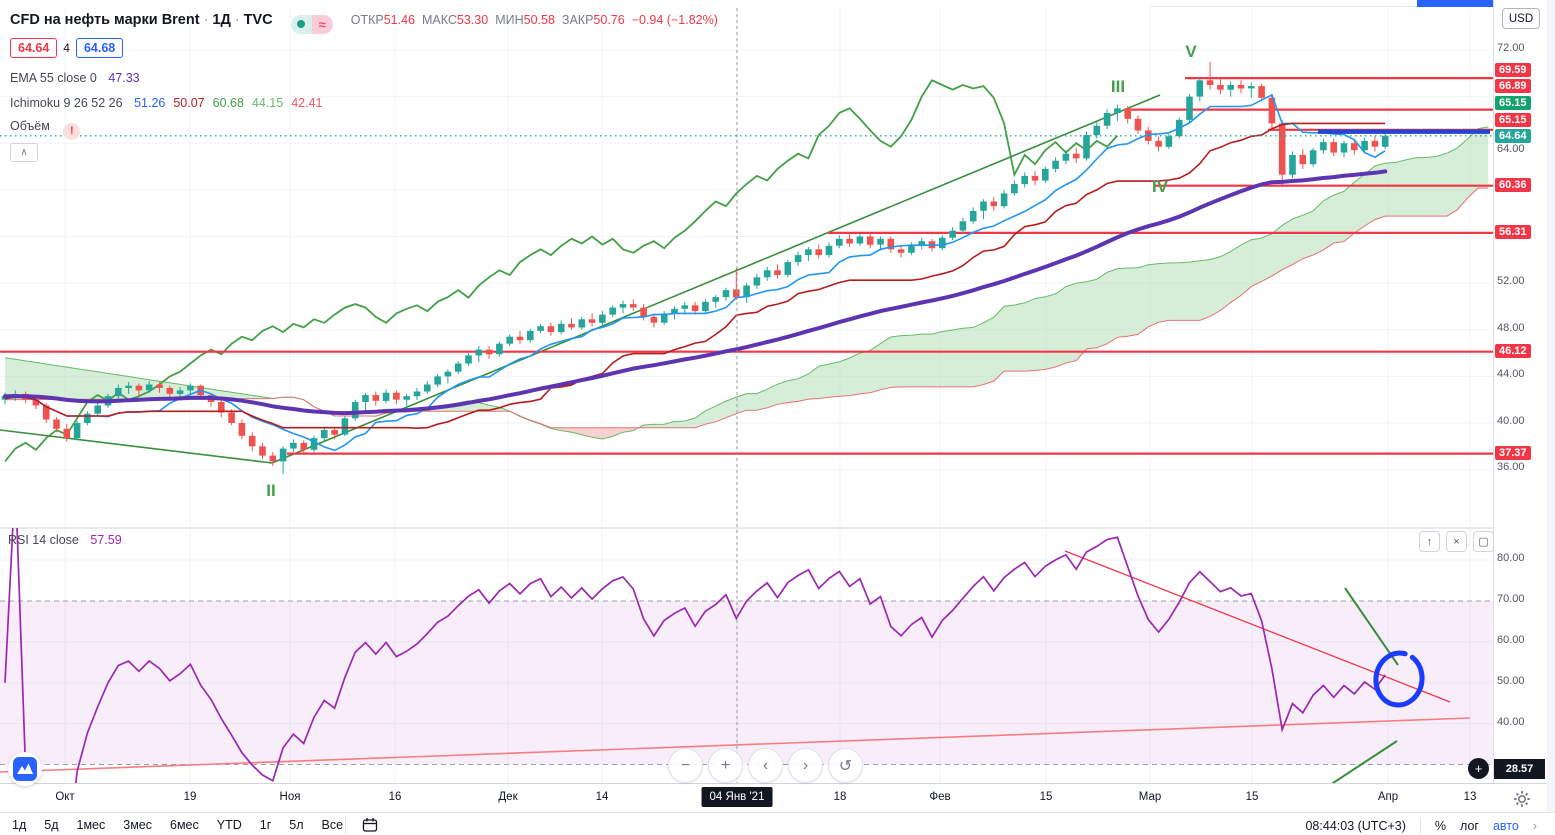  I want to click on range-button-5л: 5л, so click(296, 825).